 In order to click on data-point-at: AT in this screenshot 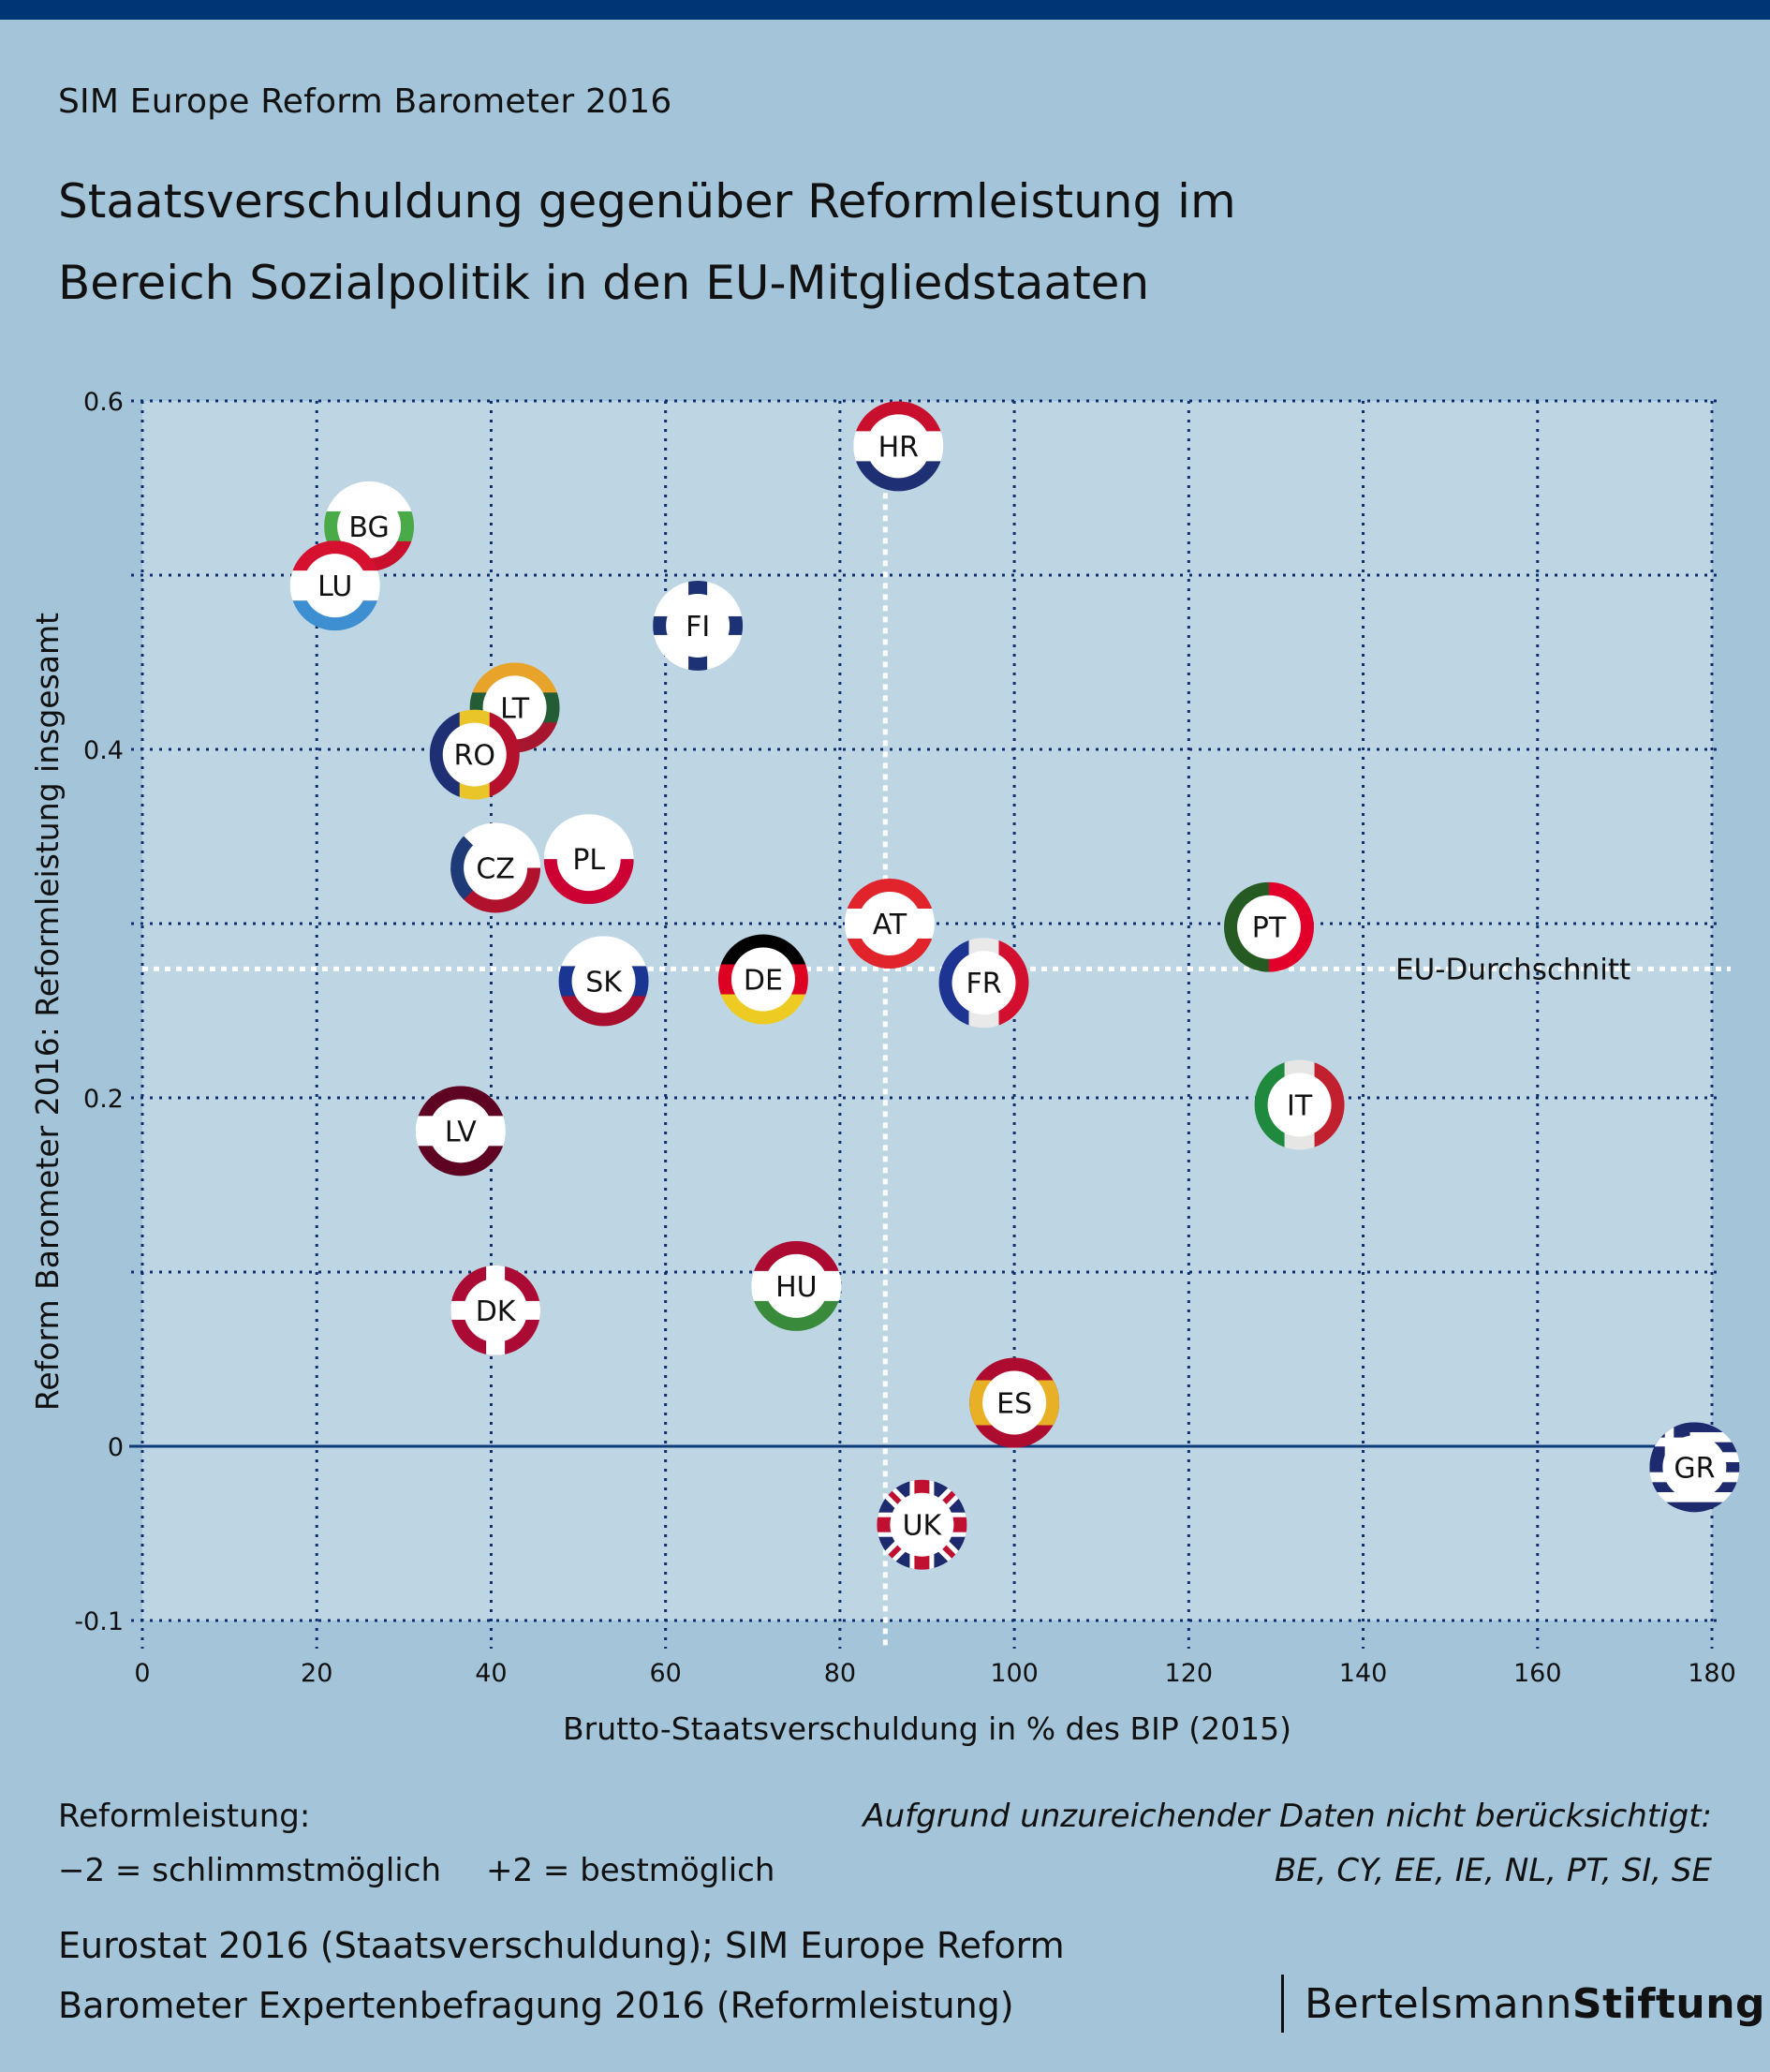, I will do `click(890, 924)`.